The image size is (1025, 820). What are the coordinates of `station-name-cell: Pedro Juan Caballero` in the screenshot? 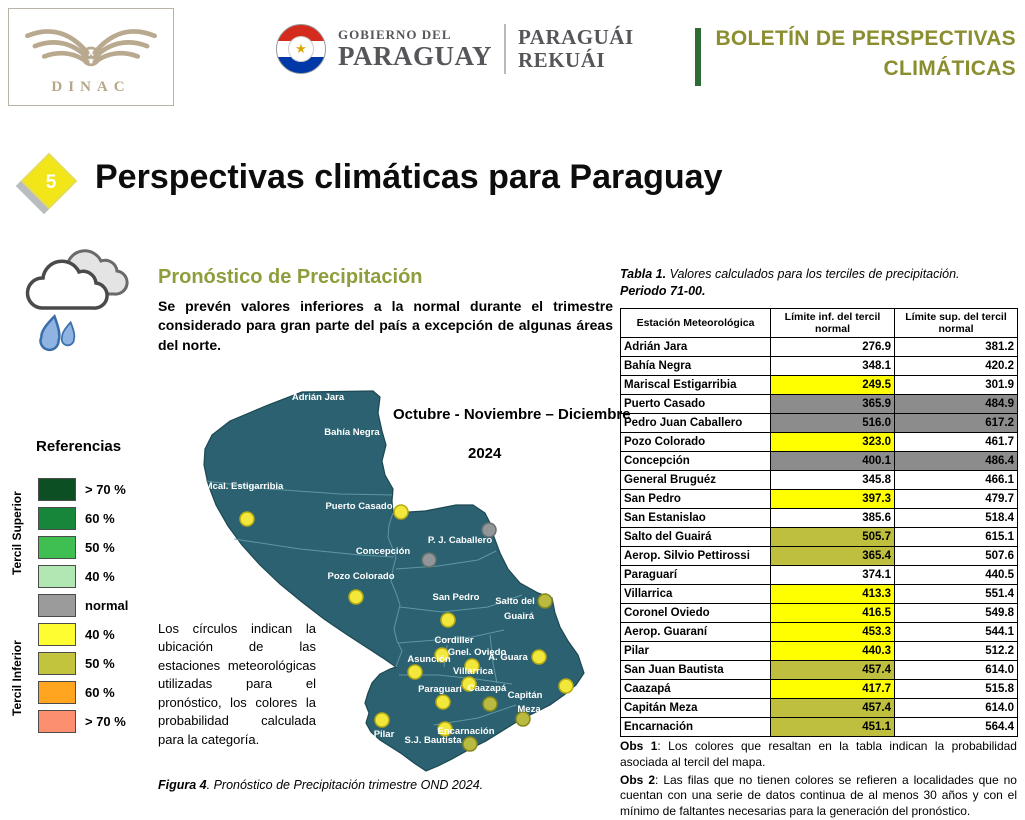 It's located at (695, 423).